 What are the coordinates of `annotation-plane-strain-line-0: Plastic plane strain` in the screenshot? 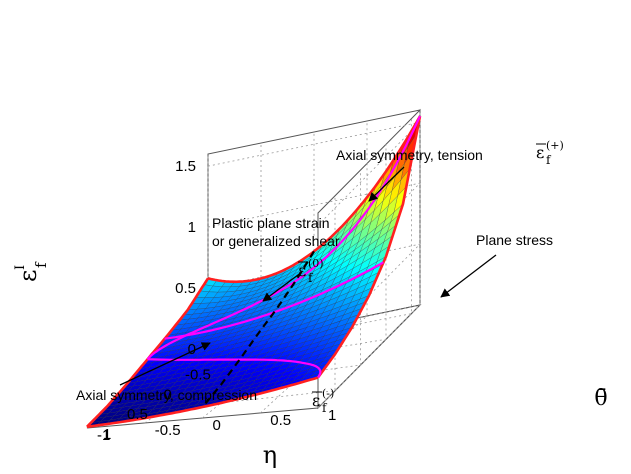 It's located at (271, 223).